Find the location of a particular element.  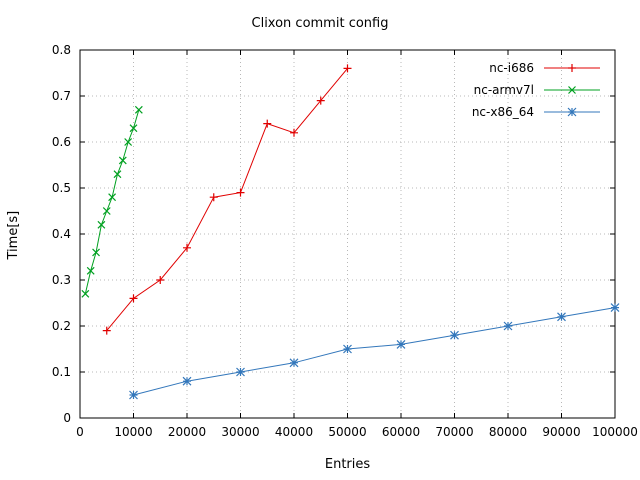

legend-sample-marker-nc-i686 is located at coordinates (572, 68).